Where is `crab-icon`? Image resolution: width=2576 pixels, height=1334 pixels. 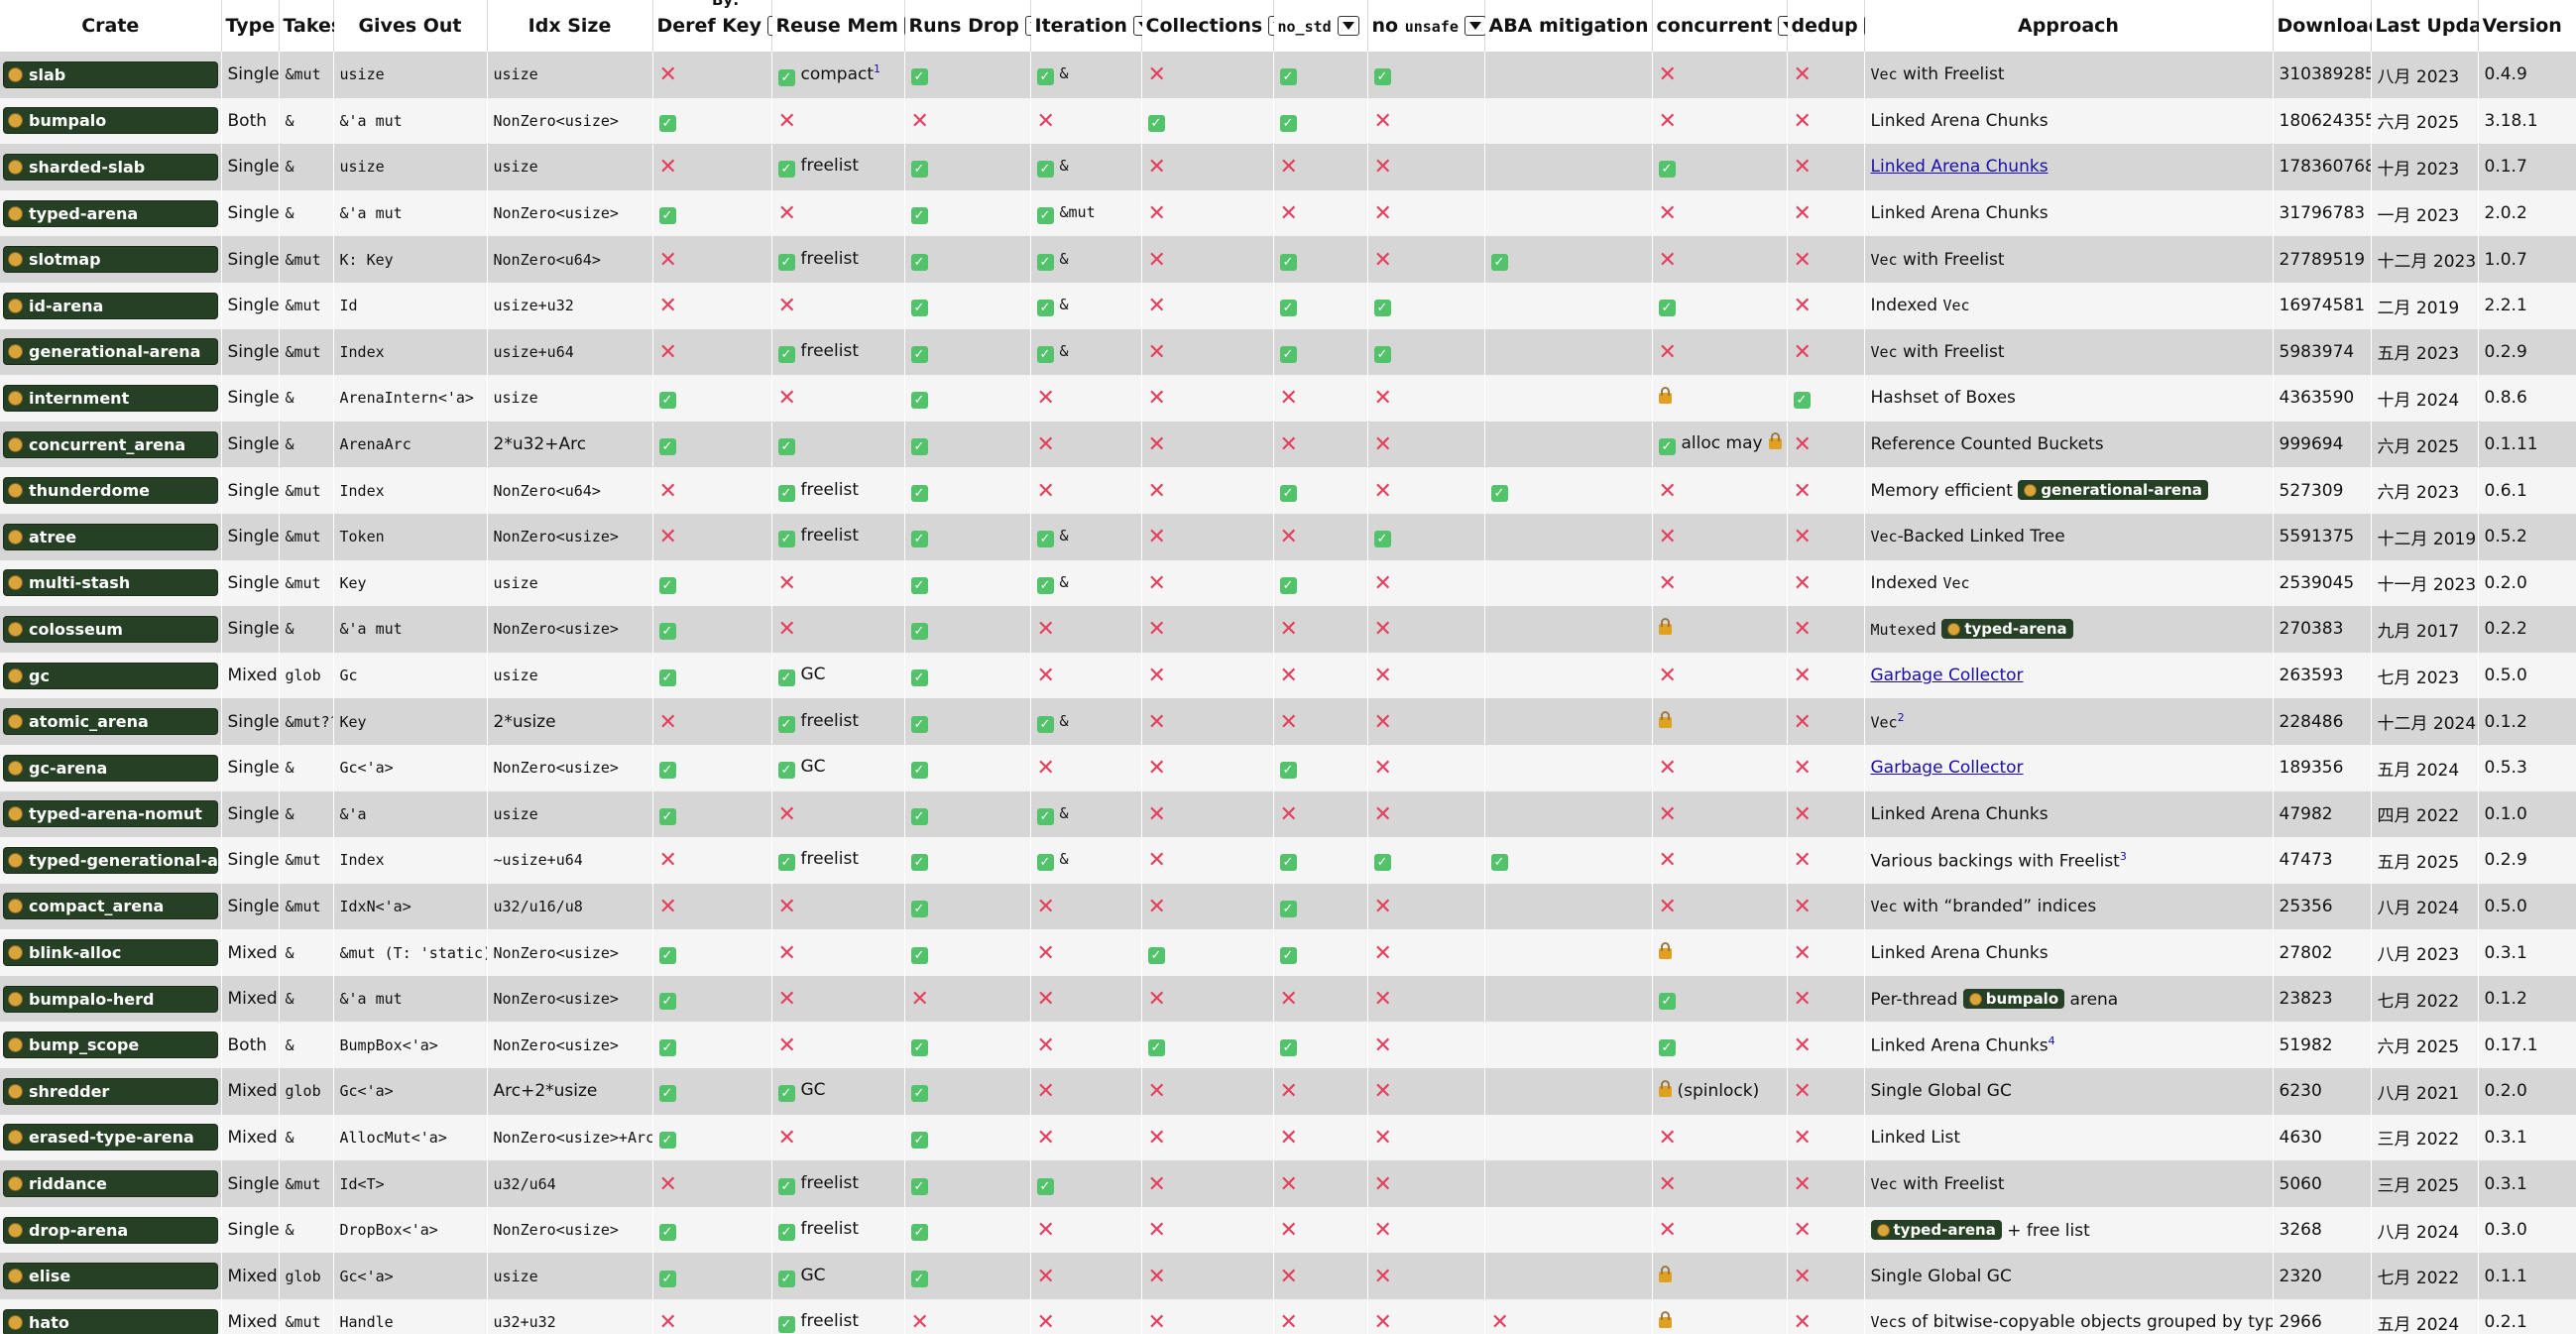
crab-icon is located at coordinates (15, 814).